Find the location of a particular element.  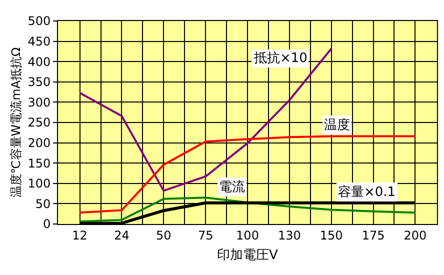

series-label: 容量×0.1 is located at coordinates (367, 192).